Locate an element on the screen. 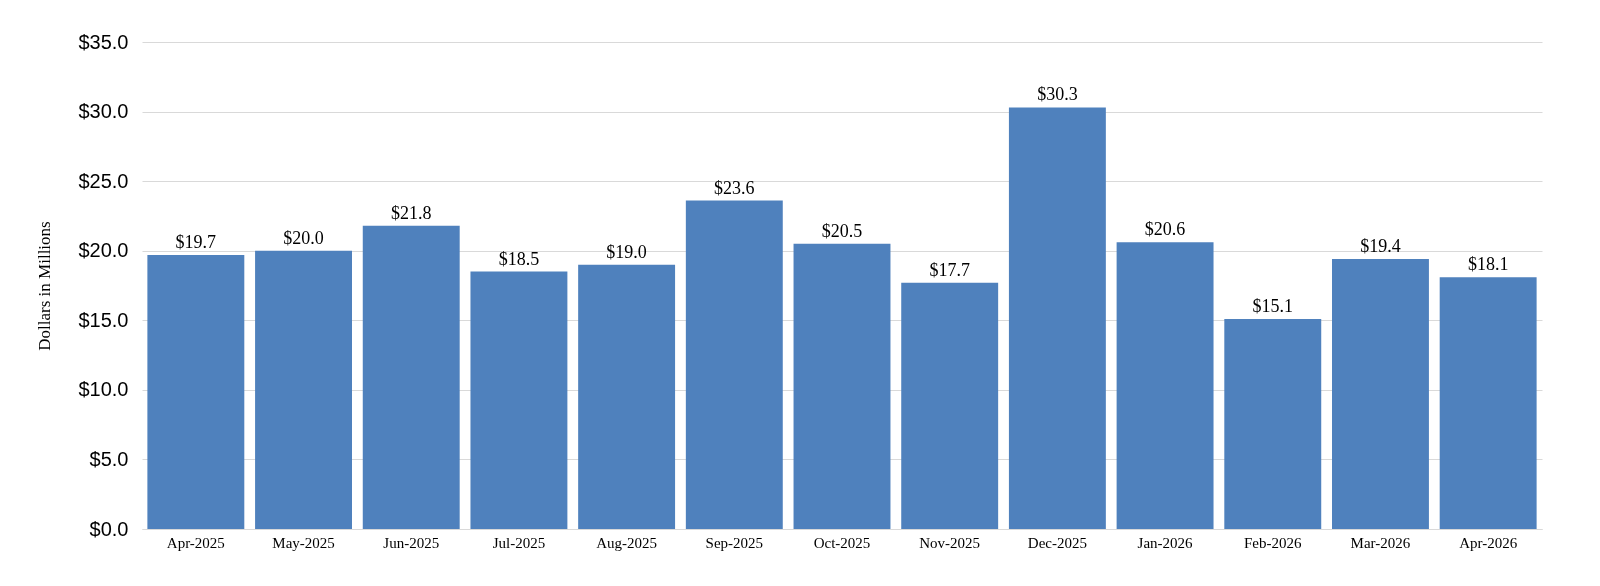 The image size is (1600, 586). x-tick-label: Jan-2026 is located at coordinates (1165, 542).